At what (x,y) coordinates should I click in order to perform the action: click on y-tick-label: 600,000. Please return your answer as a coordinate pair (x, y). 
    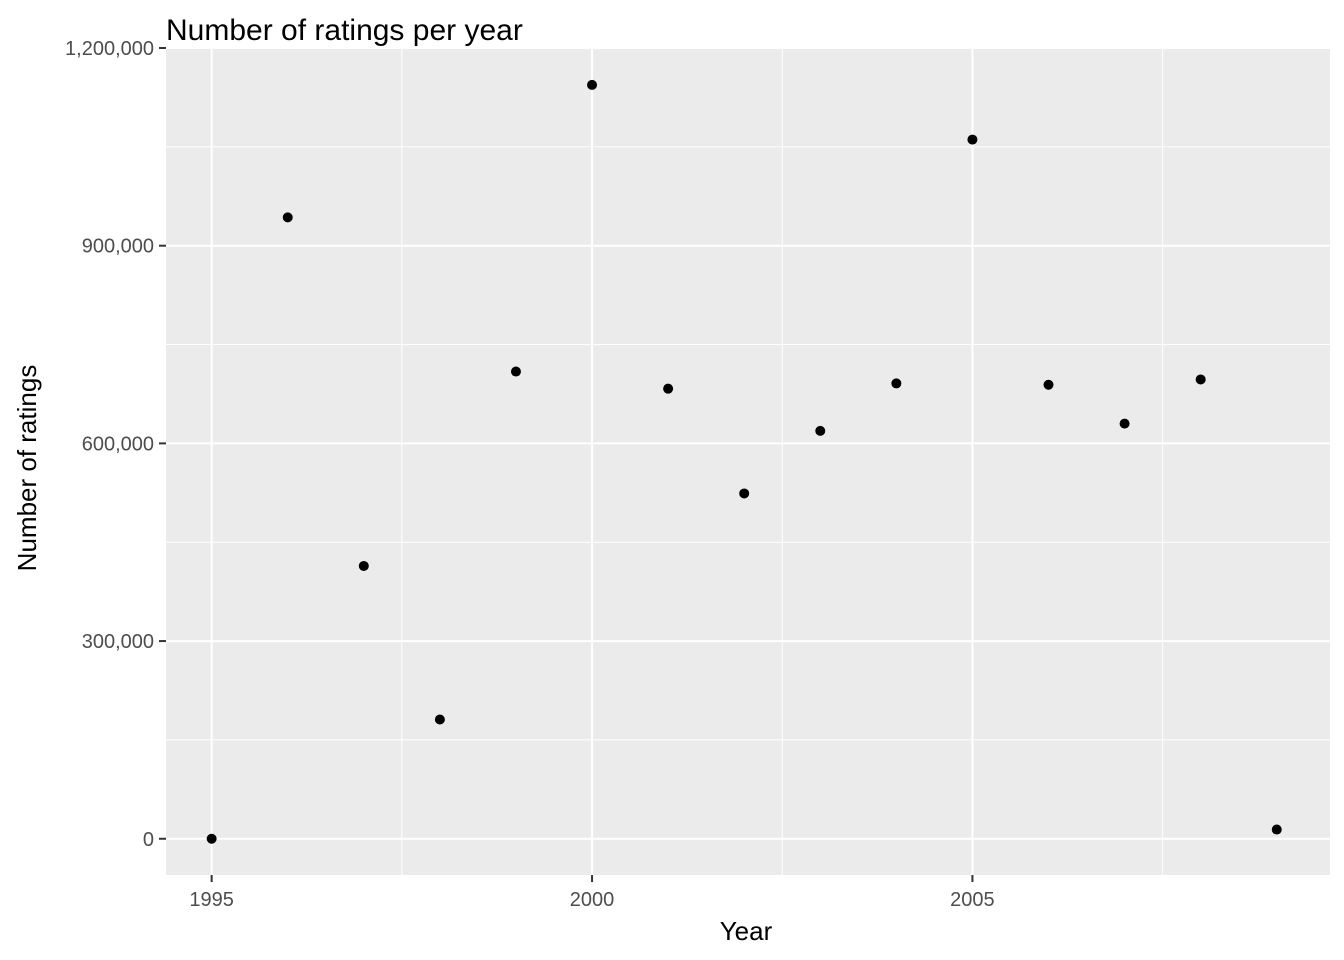
    Looking at the image, I should click on (118, 444).